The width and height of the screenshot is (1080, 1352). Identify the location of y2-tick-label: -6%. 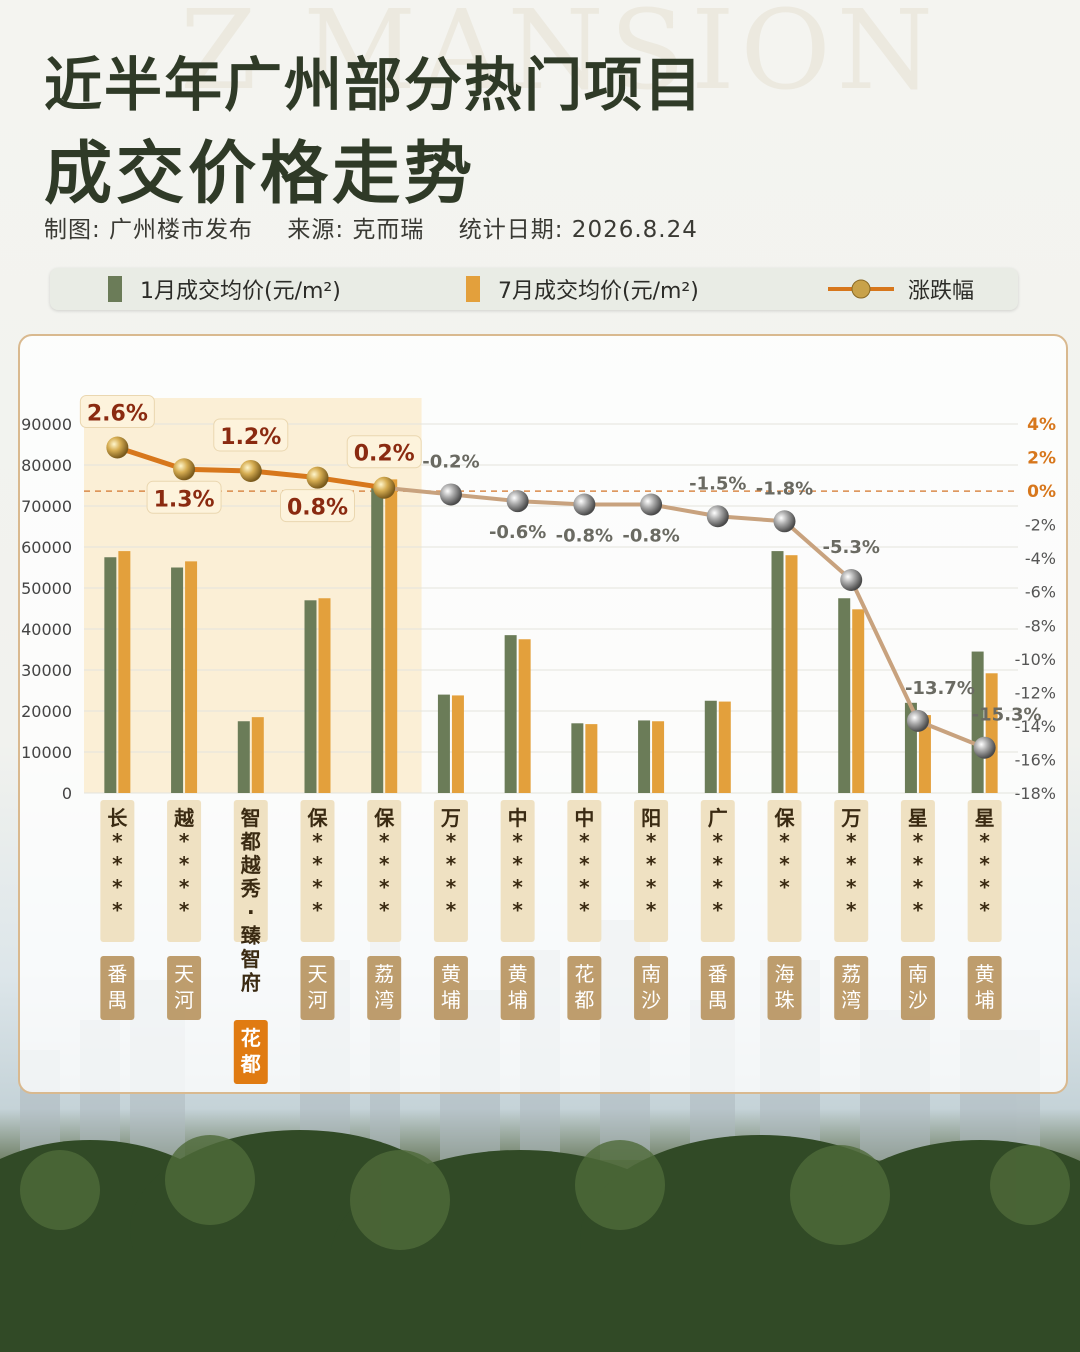
(1040, 592).